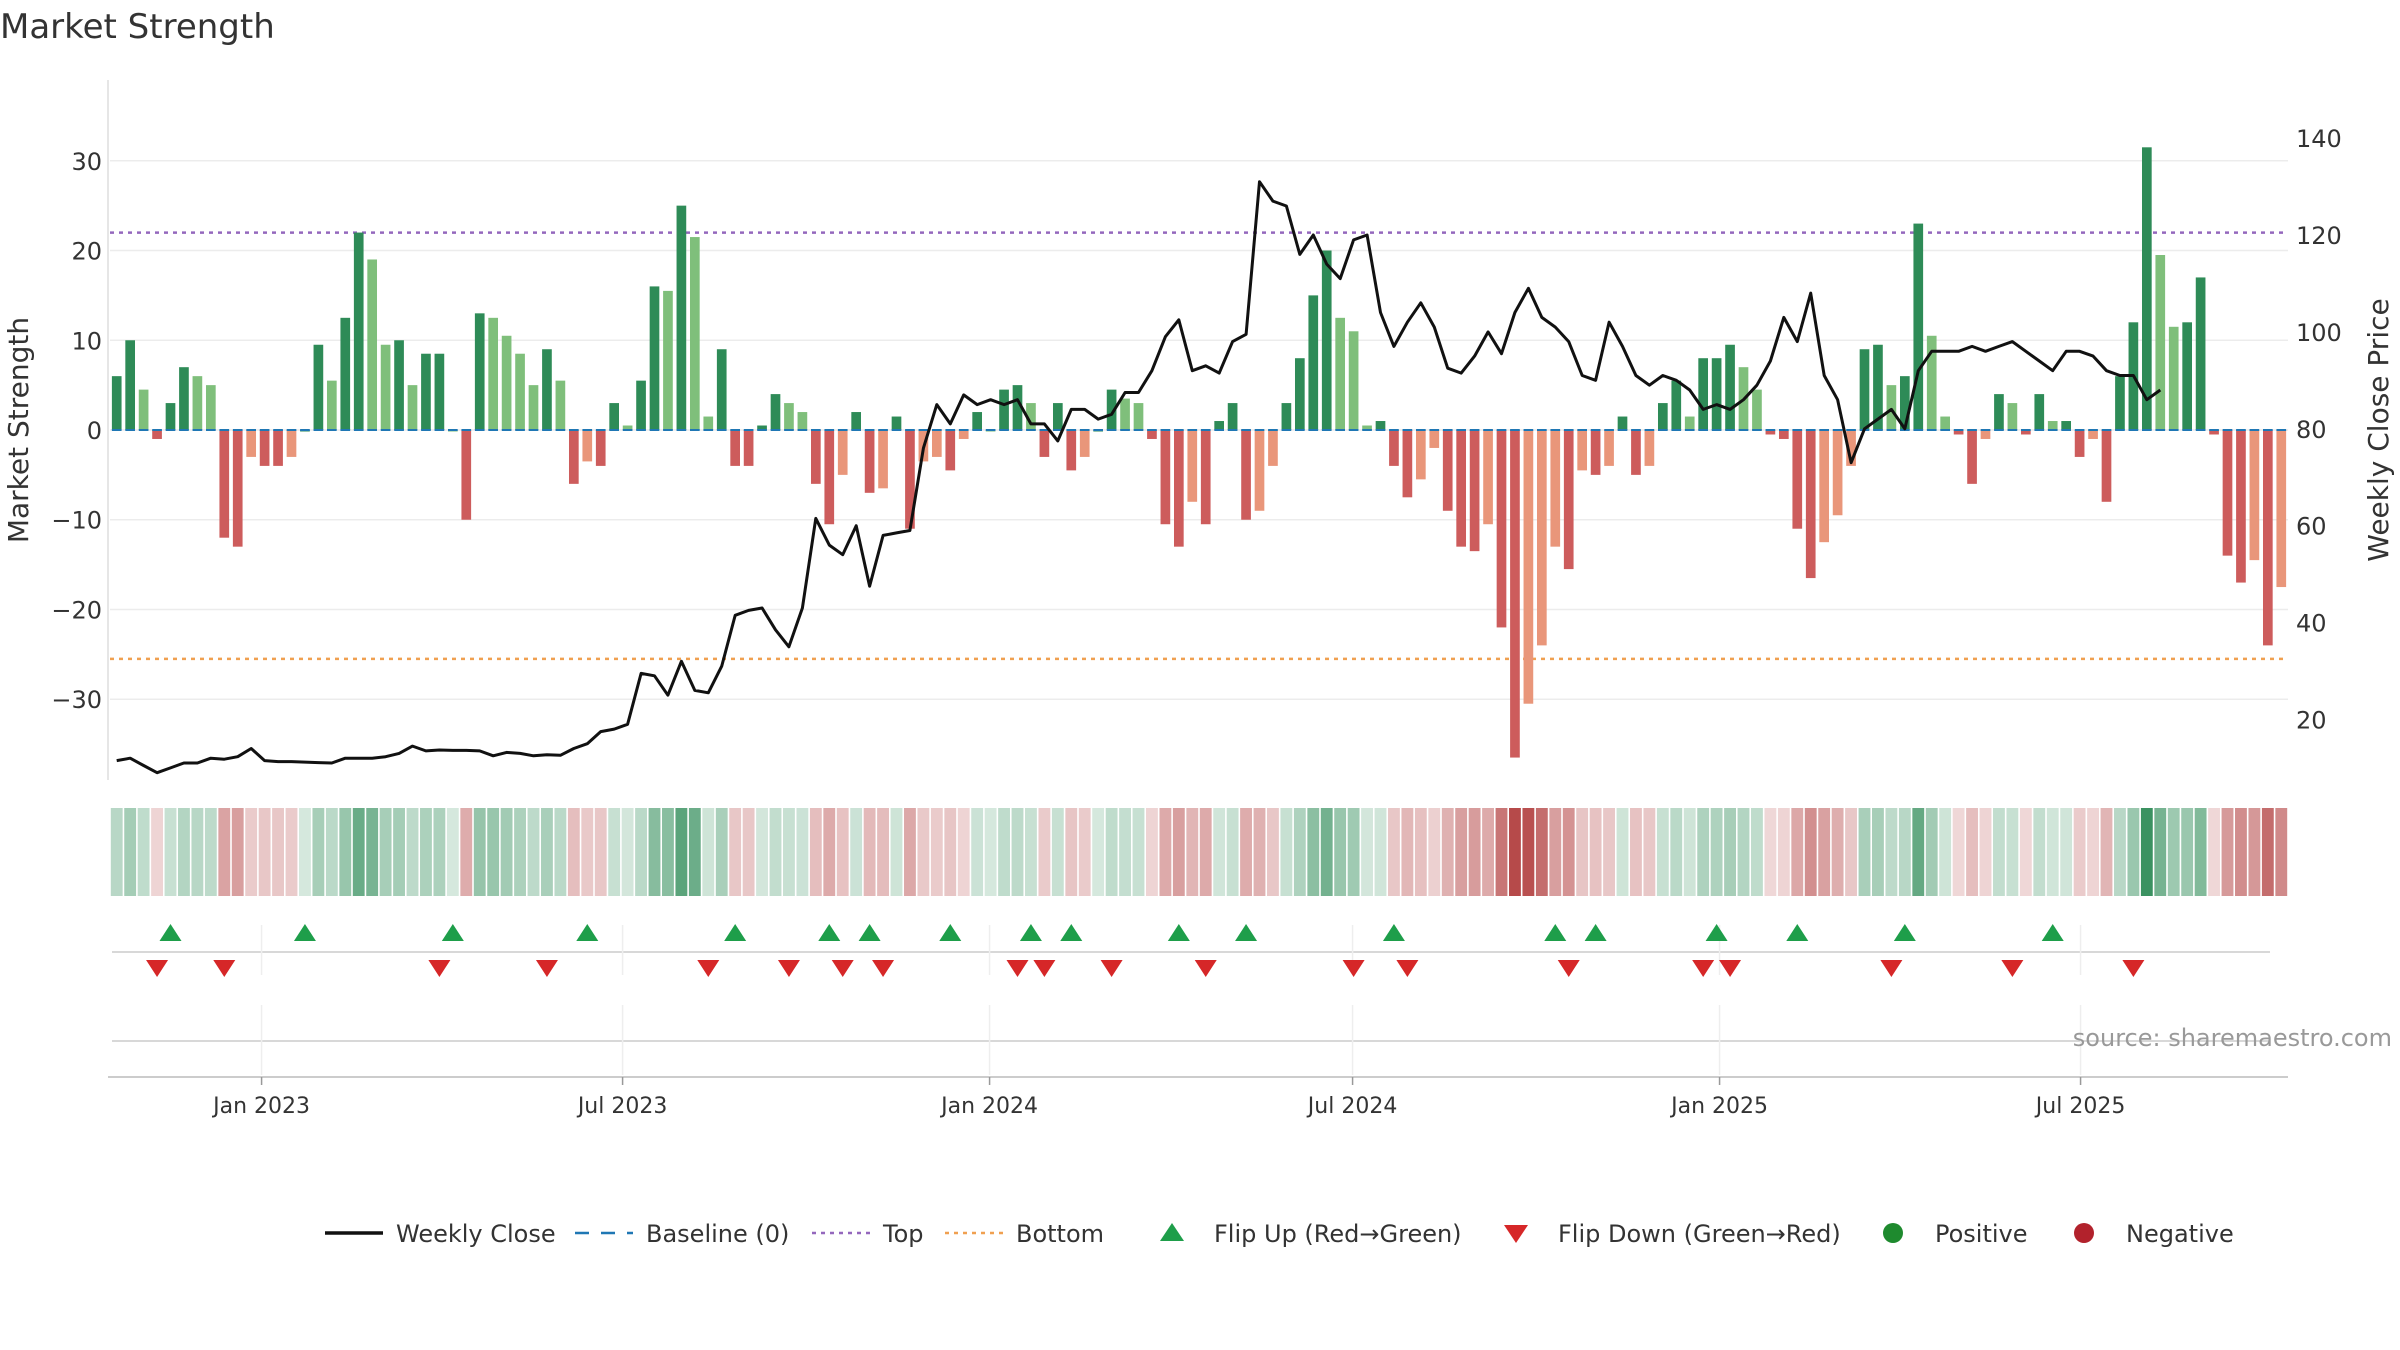  Describe the element at coordinates (94, 431) in the screenshot. I see `y-tick-label: 0` at that location.